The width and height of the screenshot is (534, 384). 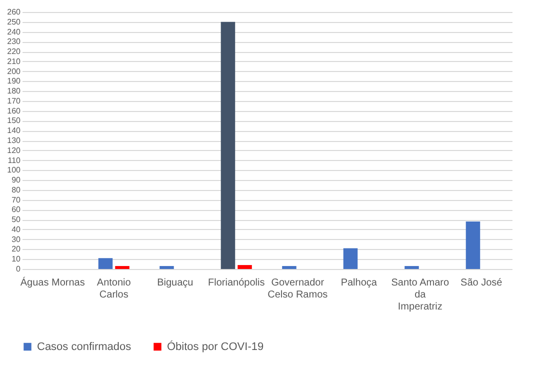 What do you see at coordinates (52, 282) in the screenshot?
I see `x-tick-label: Águas Mornas` at bounding box center [52, 282].